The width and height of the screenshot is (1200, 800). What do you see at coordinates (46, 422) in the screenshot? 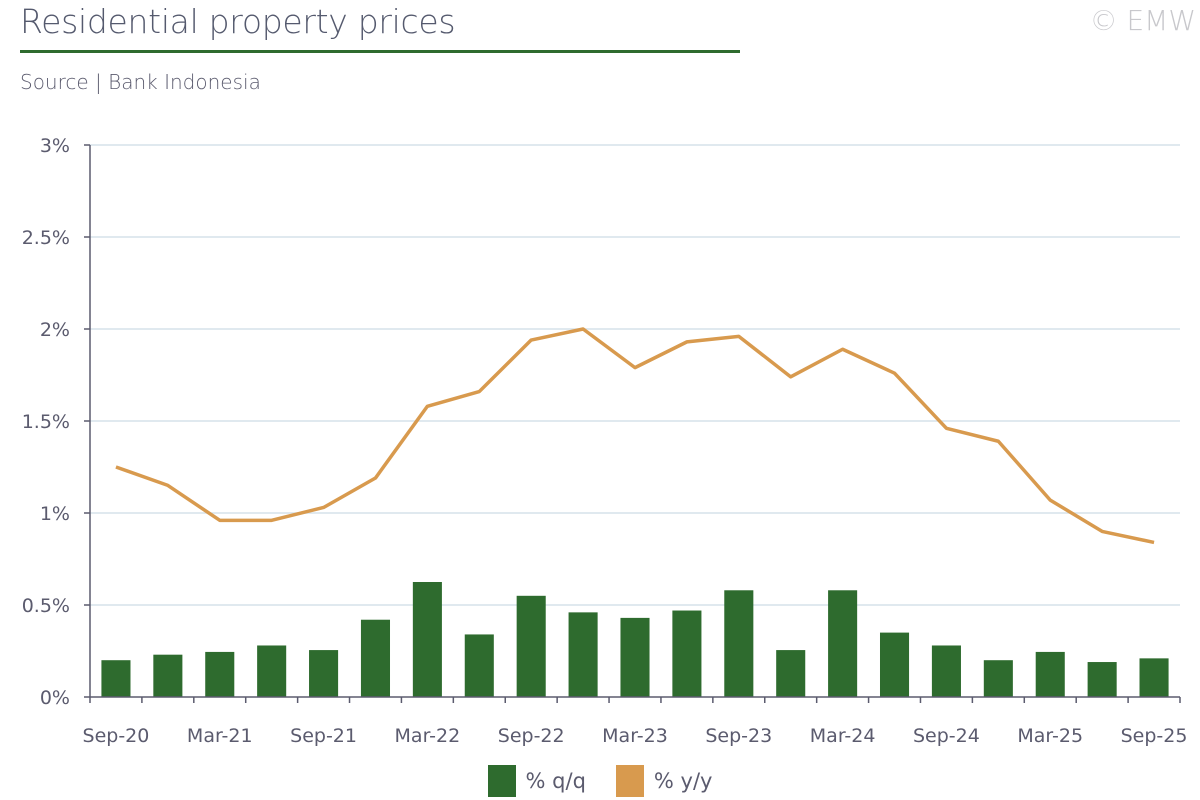
I see `y-tick-label: 1.5%` at bounding box center [46, 422].